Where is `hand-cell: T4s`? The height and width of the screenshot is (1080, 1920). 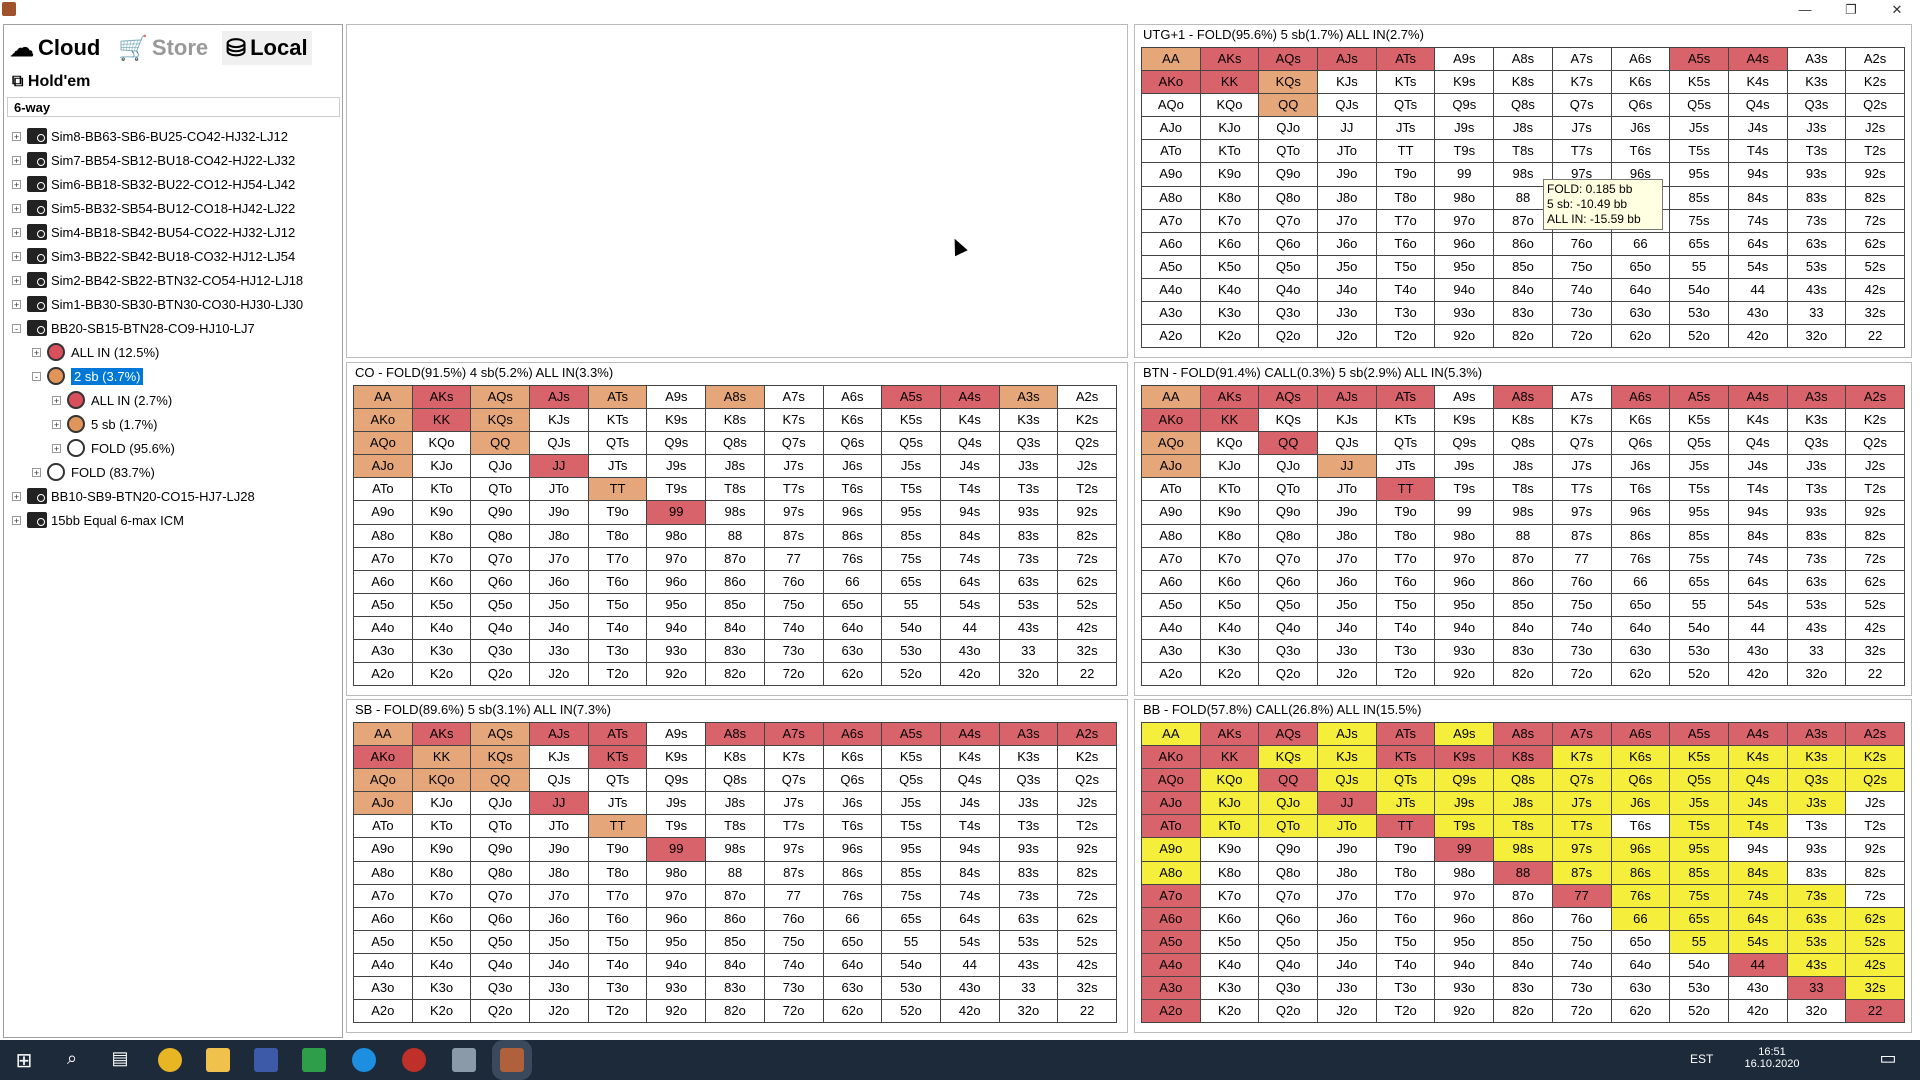 hand-cell: T4s is located at coordinates (1758, 490).